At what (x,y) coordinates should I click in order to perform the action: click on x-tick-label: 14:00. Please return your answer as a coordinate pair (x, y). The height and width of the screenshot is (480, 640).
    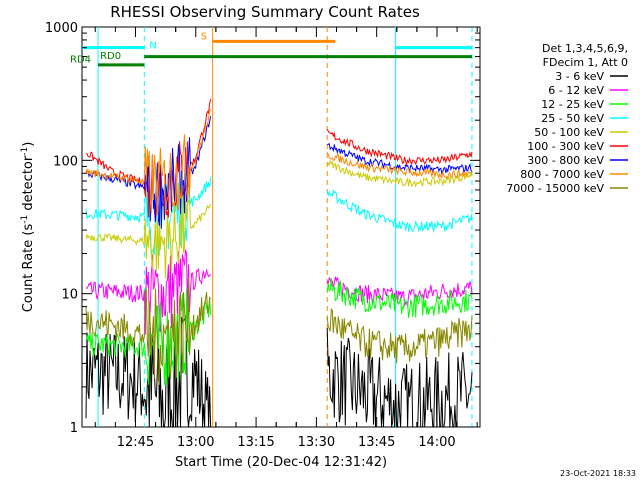
    Looking at the image, I should click on (436, 442).